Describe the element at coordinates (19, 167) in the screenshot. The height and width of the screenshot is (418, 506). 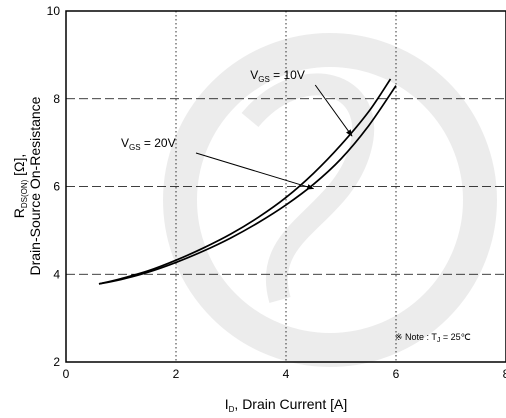
I see `y-axis-title-rest: [Ω],` at that location.